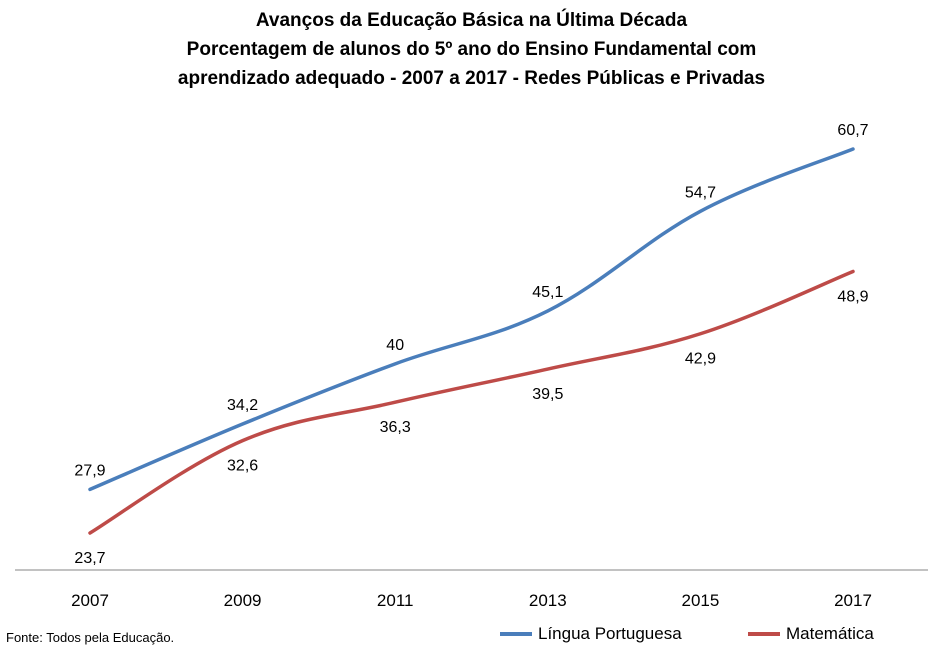 The height and width of the screenshot is (654, 943). What do you see at coordinates (89, 470) in the screenshot?
I see `data-label-lingua-portuguesa-2007: 27,9` at bounding box center [89, 470].